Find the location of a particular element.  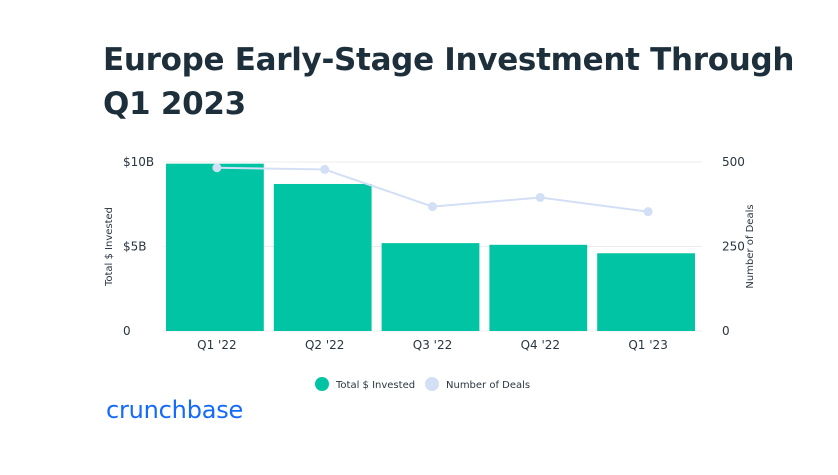

crunchbase-logo: crunchbase is located at coordinates (175, 410).